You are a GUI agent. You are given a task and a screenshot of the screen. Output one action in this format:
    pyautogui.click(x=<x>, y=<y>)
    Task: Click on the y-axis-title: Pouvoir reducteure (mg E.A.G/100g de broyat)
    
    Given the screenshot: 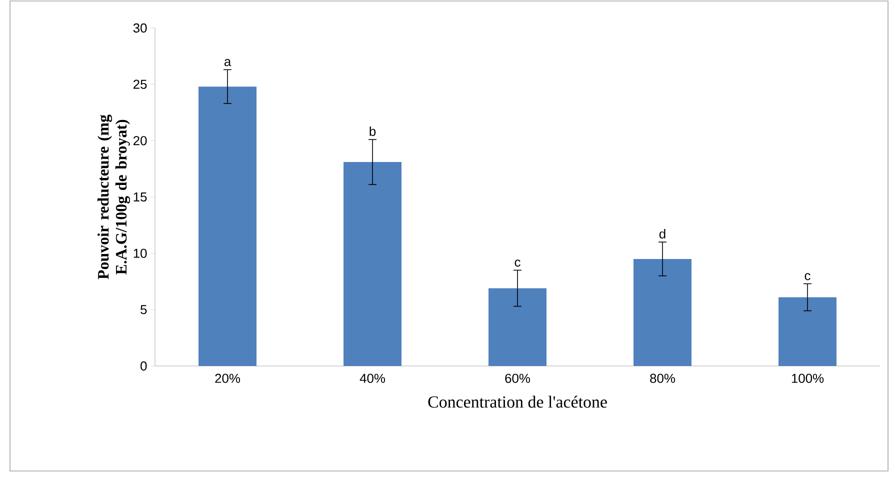 What is the action you would take?
    pyautogui.click(x=113, y=197)
    